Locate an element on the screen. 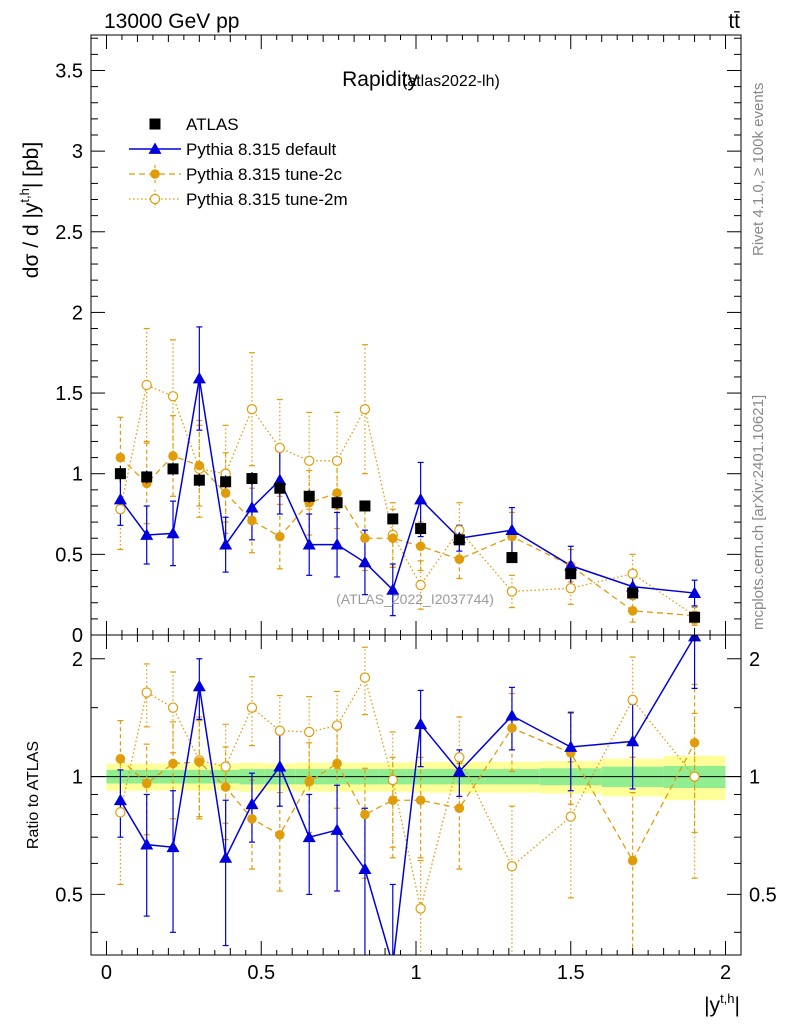 This screenshot has width=786, height=1024. x-axis-label-main: |y is located at coordinates (712, 1005).